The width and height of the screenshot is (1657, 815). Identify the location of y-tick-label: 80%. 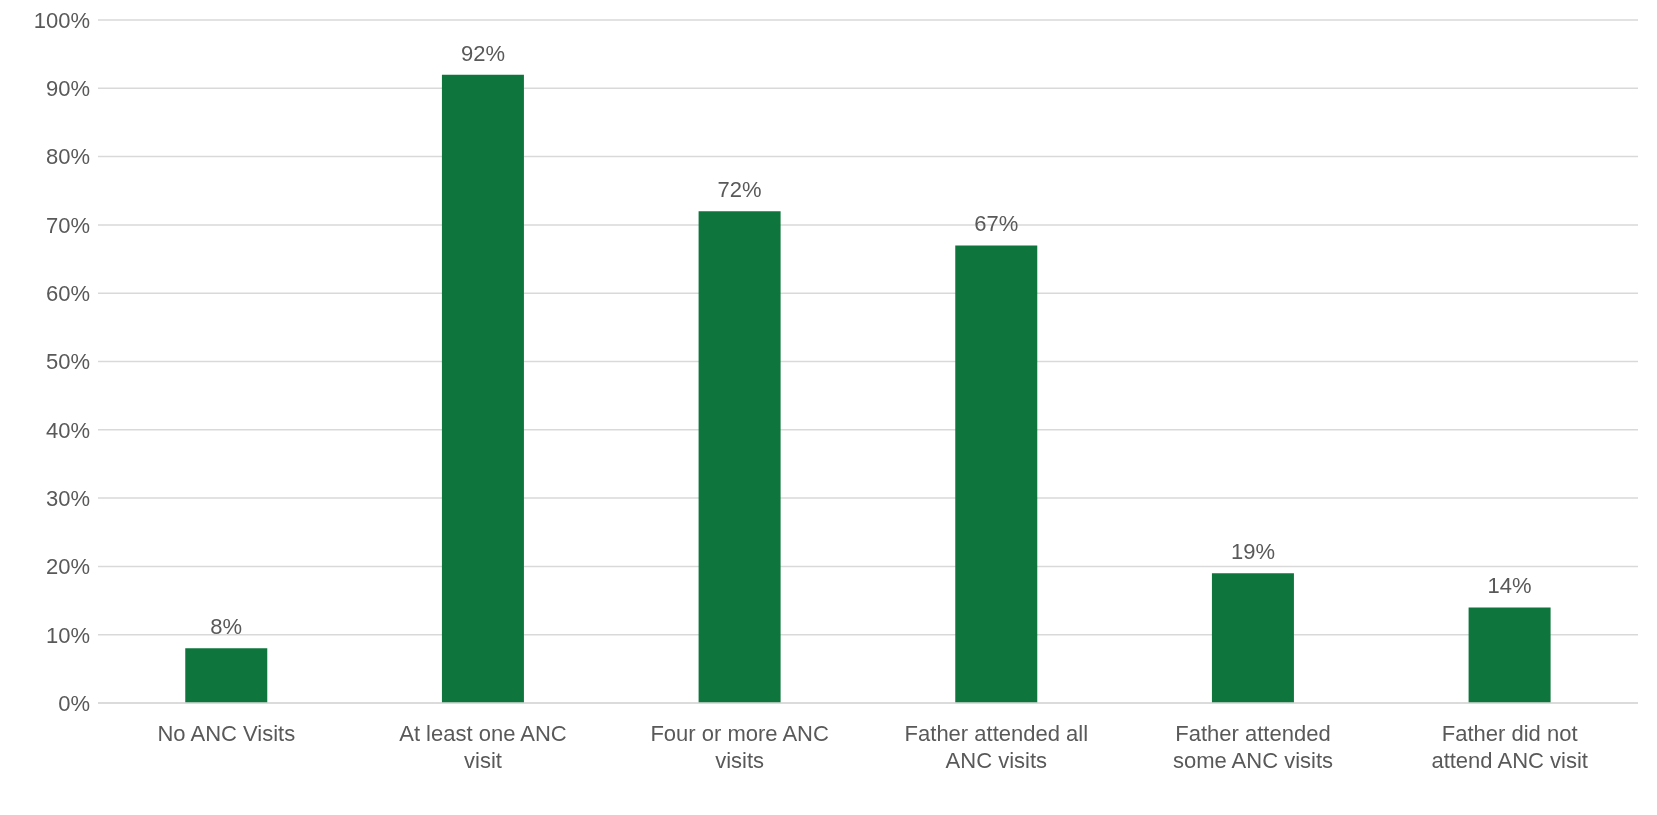
(67, 157).